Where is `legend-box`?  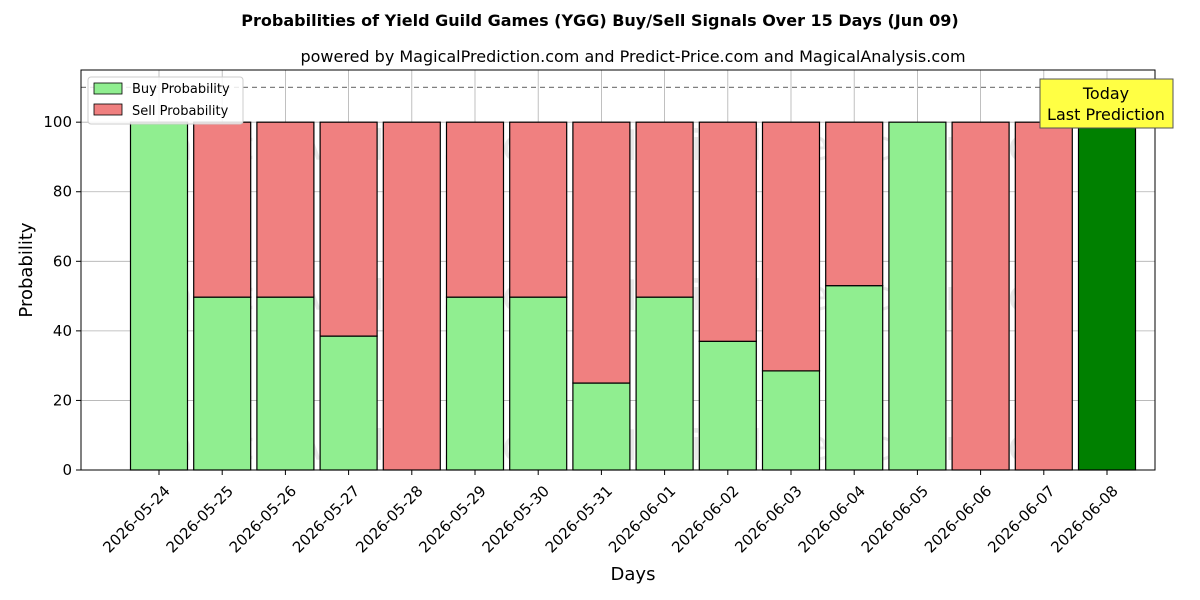 legend-box is located at coordinates (165, 100).